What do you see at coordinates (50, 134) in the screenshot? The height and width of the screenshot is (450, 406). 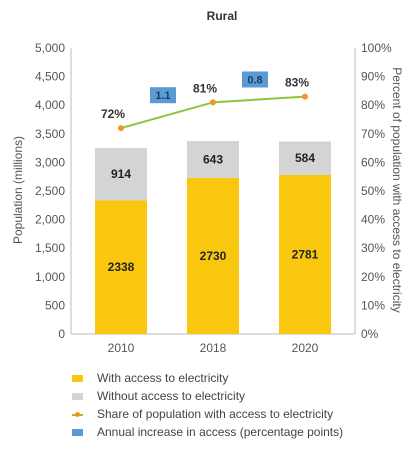 I see `y-tick-label: 3,500` at bounding box center [50, 134].